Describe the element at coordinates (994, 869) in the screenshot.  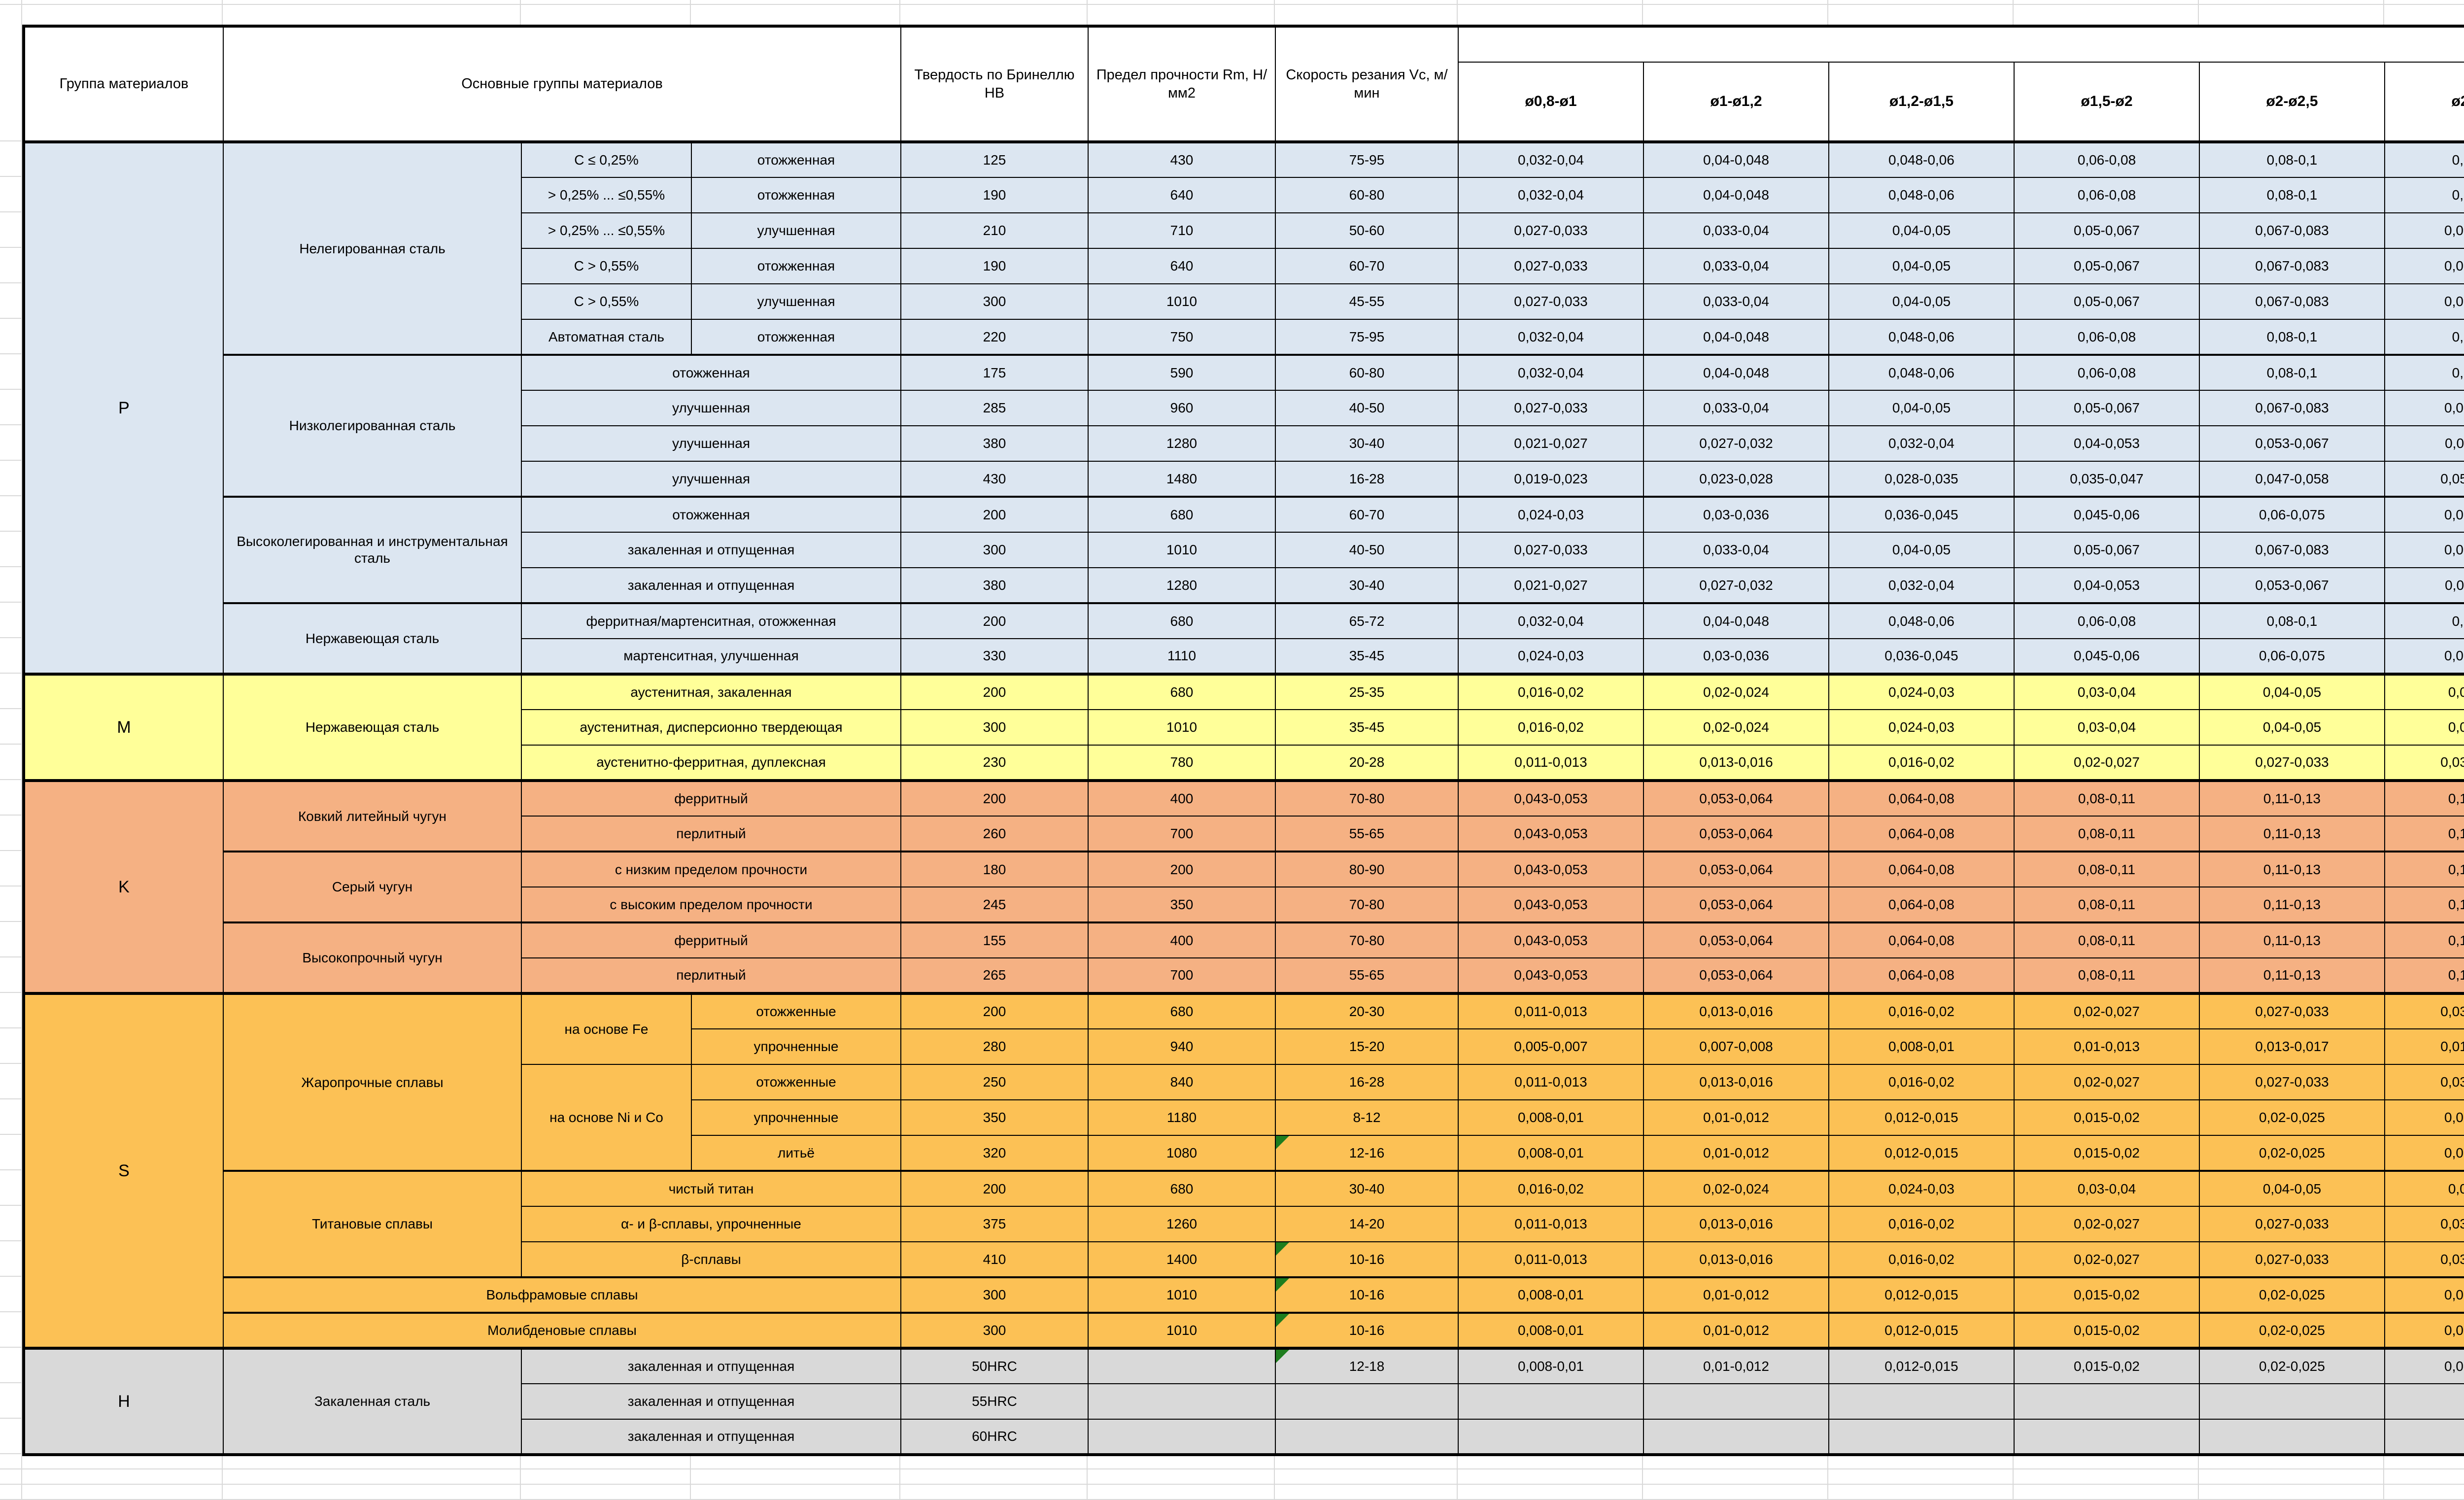
I see `hardness-cell: 180` at that location.